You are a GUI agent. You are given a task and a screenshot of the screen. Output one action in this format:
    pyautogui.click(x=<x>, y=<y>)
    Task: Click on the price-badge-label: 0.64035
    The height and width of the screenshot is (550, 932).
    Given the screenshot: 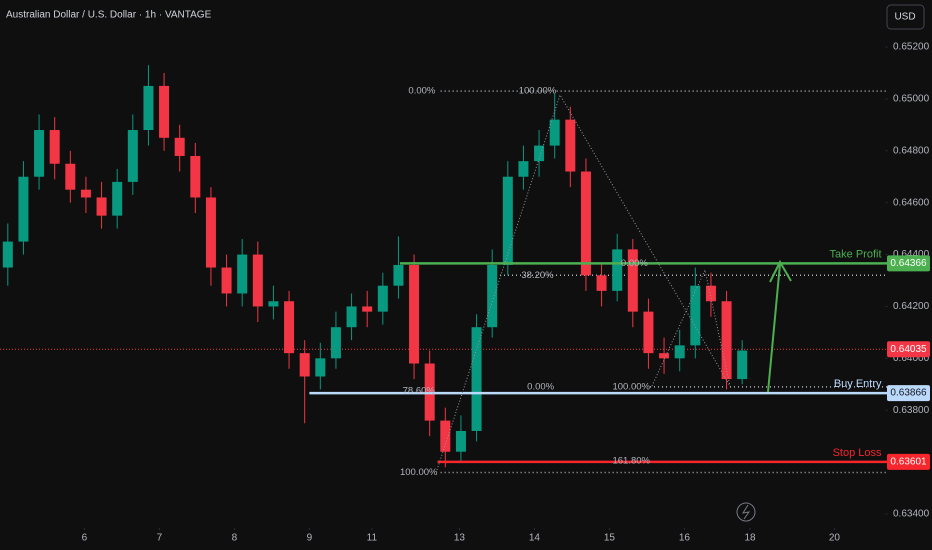 What is the action you would take?
    pyautogui.click(x=908, y=349)
    